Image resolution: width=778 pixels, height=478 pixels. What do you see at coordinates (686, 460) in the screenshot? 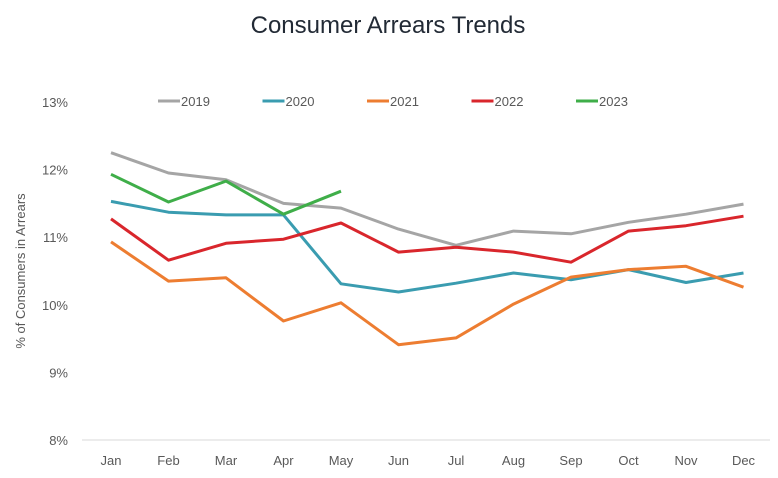
I see `x-tick-label: Nov` at bounding box center [686, 460].